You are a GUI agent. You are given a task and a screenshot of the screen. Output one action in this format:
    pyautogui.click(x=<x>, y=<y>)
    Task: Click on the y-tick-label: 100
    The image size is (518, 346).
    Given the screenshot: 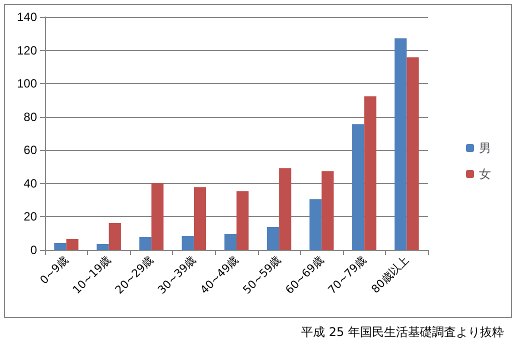 What is the action you would take?
    pyautogui.click(x=27, y=83)
    